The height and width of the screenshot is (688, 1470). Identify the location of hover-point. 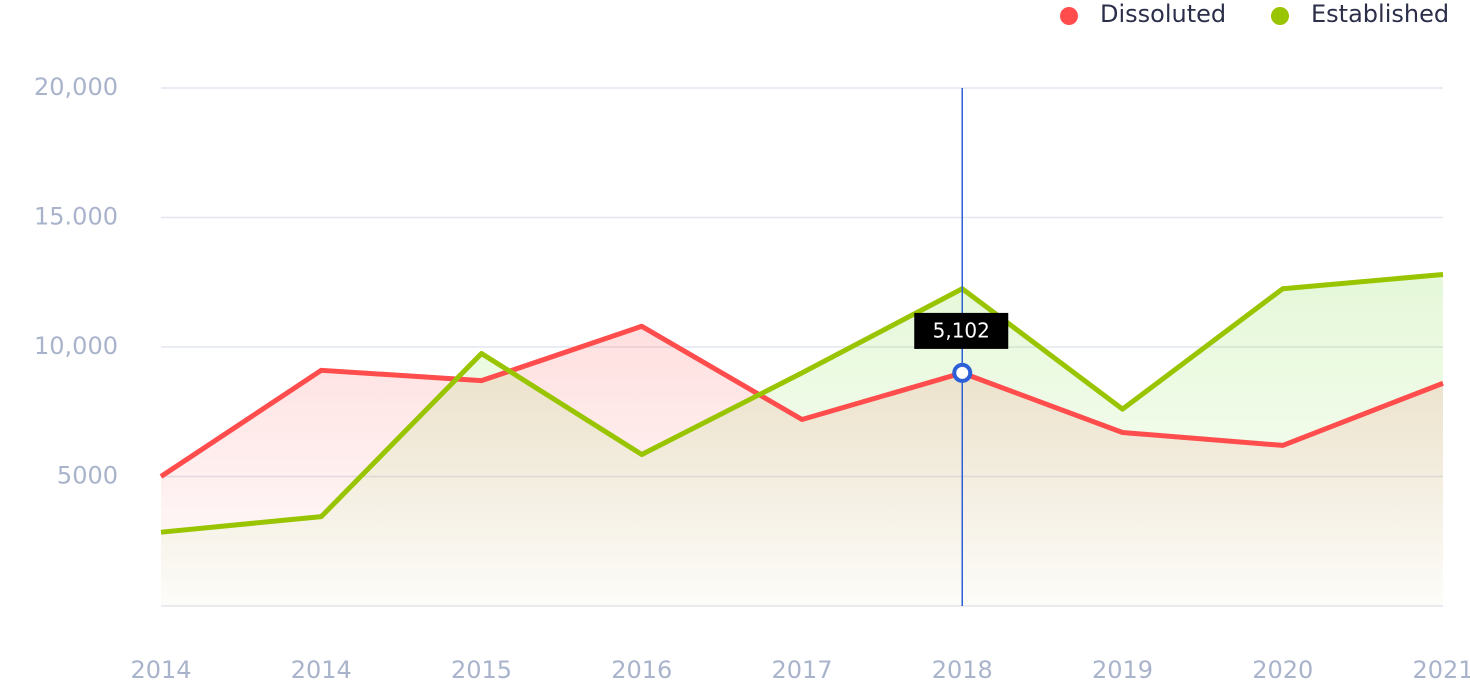
(962, 372).